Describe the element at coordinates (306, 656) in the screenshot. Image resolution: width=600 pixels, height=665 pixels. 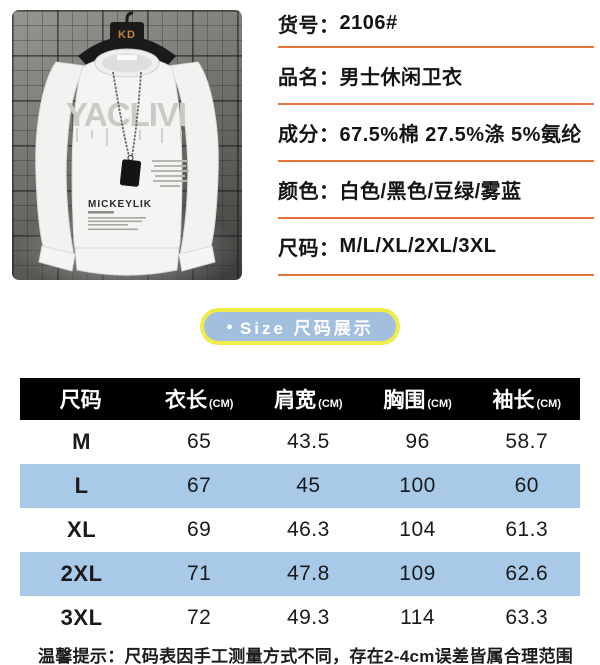
I see `measurement-disclaimer: 温馨提示：尺码表因手工测量方式不同，存在2-4cm误差皆属合理范围` at that location.